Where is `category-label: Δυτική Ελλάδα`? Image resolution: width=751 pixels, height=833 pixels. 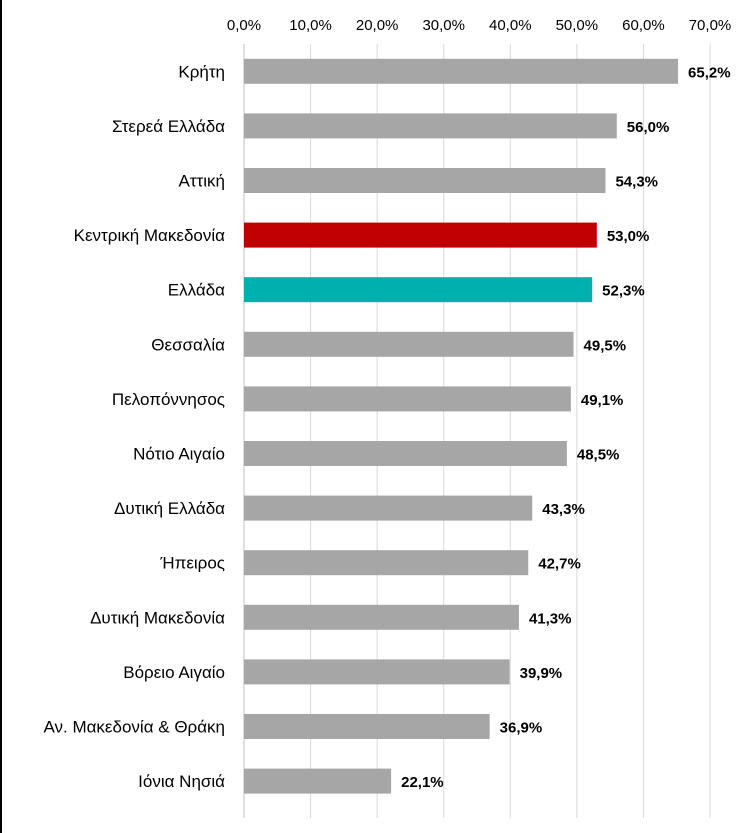 category-label: Δυτική Ελλάδα is located at coordinates (169, 508).